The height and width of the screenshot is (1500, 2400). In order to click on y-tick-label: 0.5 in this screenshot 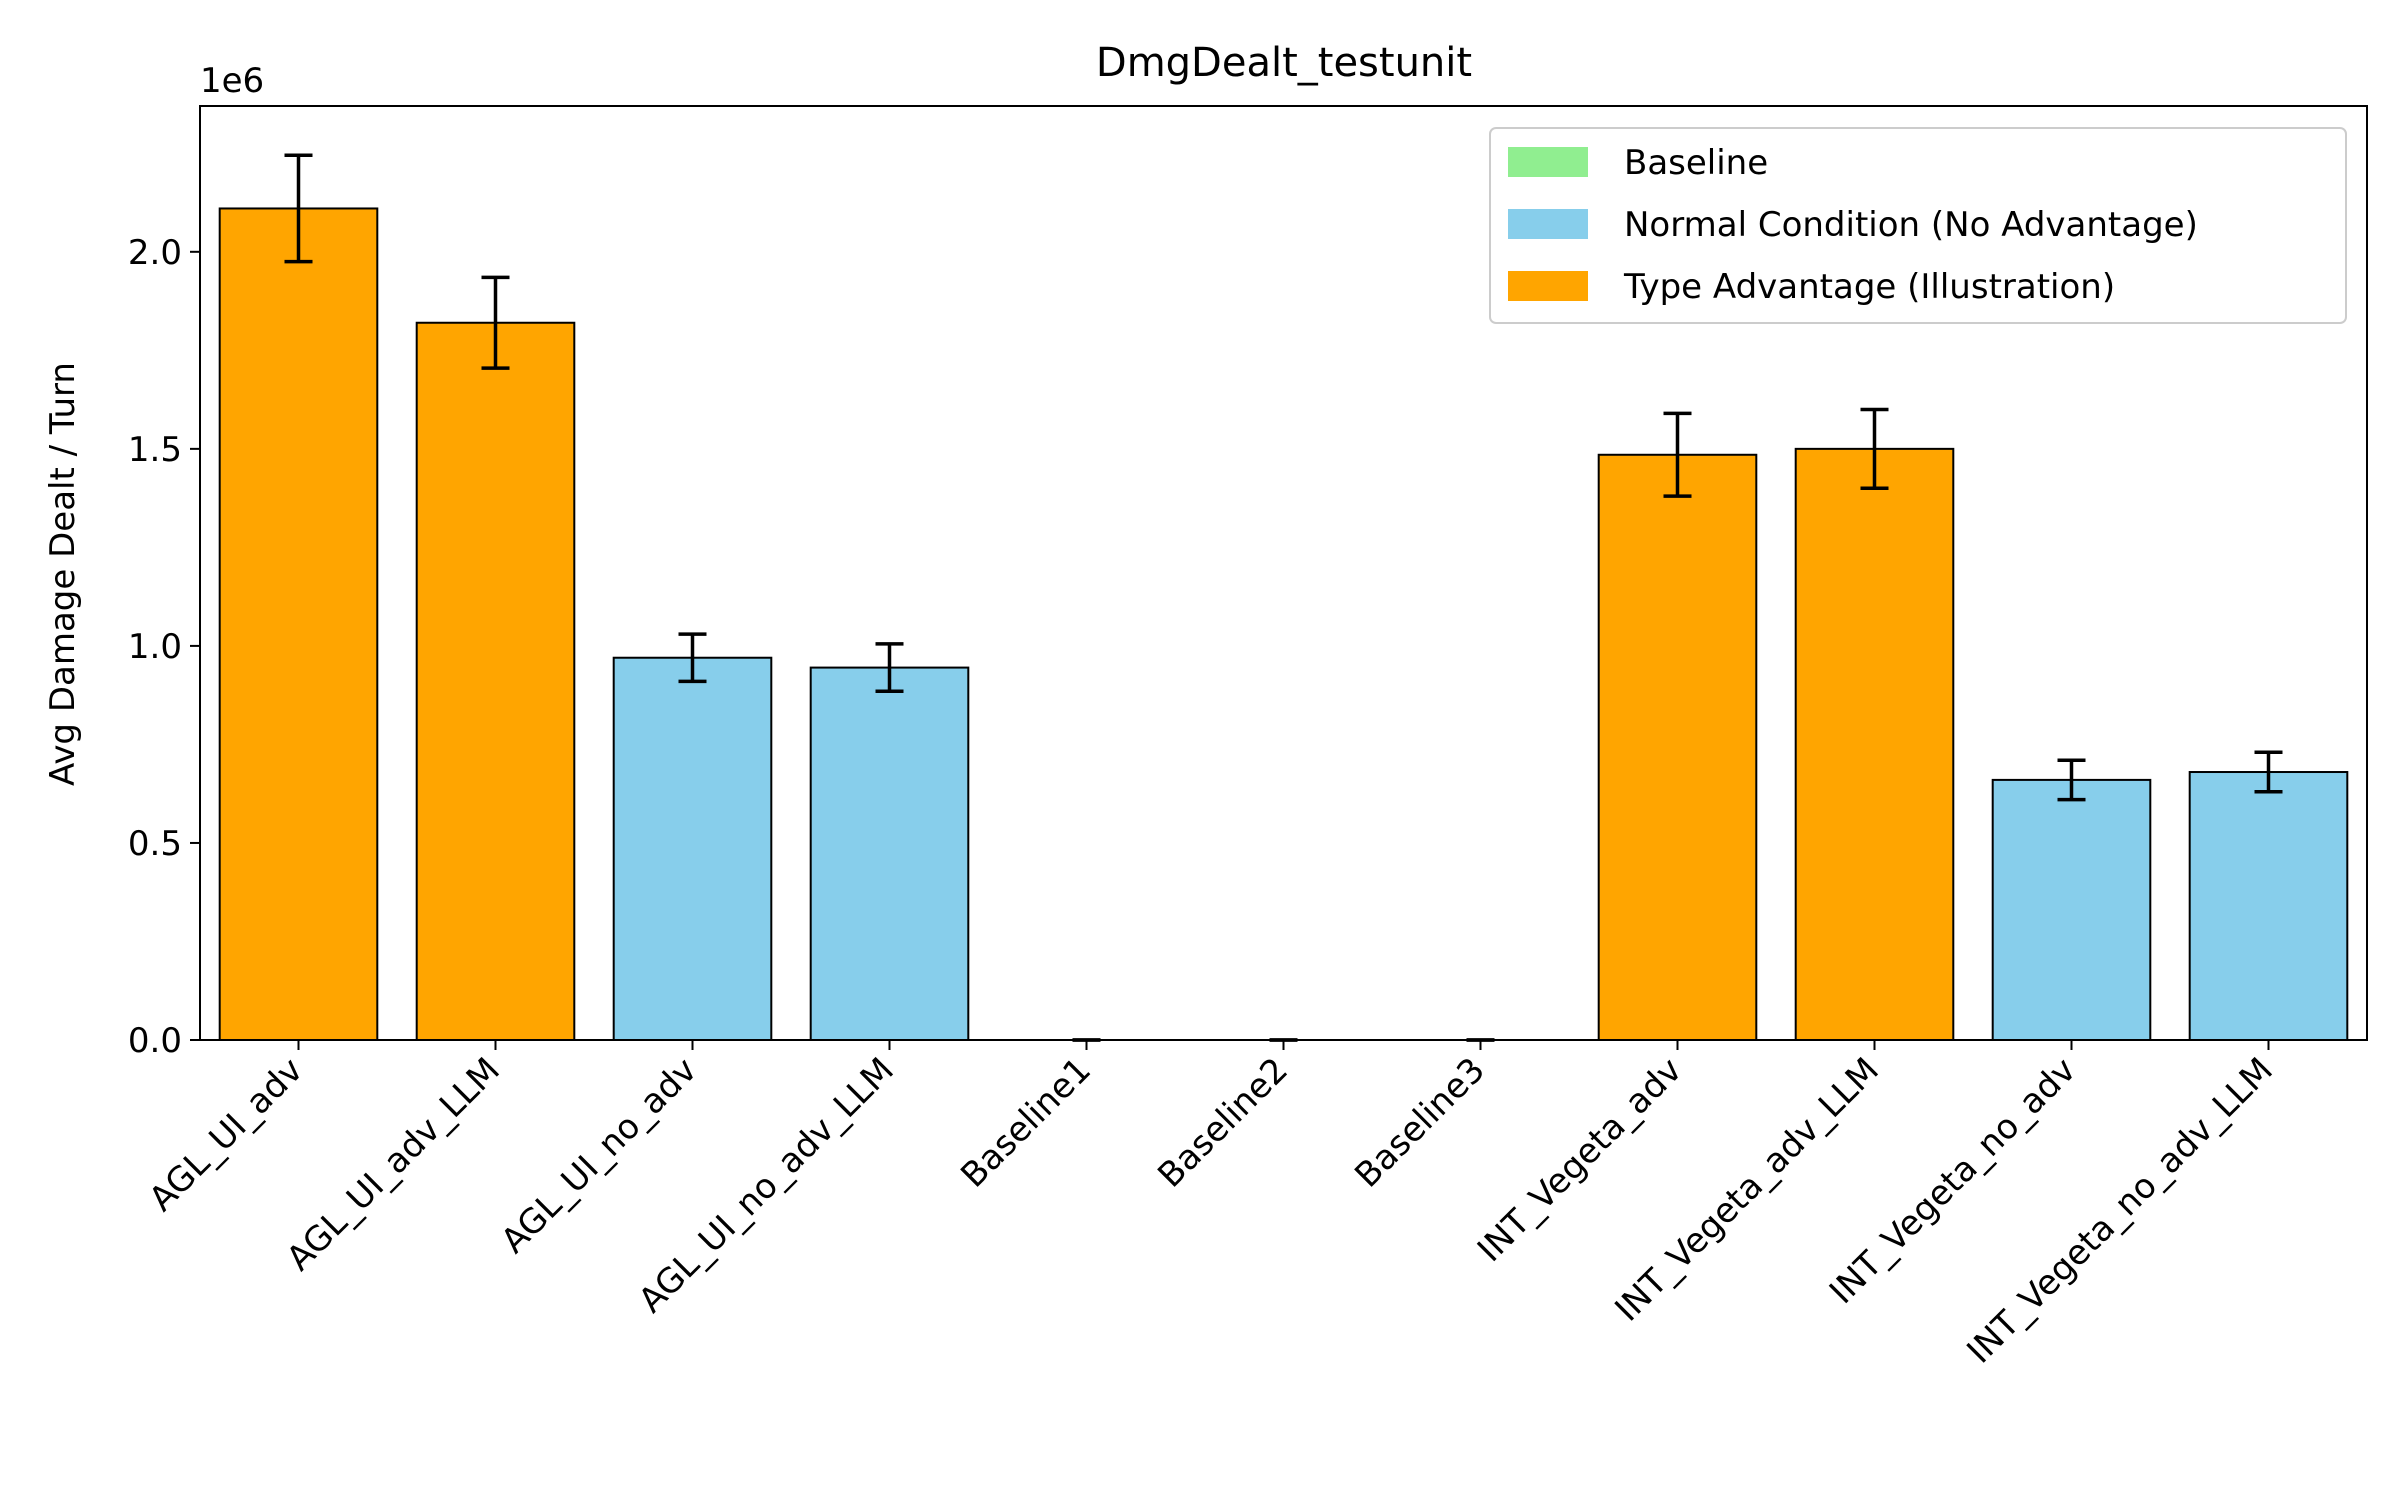, I will do `click(155, 844)`.